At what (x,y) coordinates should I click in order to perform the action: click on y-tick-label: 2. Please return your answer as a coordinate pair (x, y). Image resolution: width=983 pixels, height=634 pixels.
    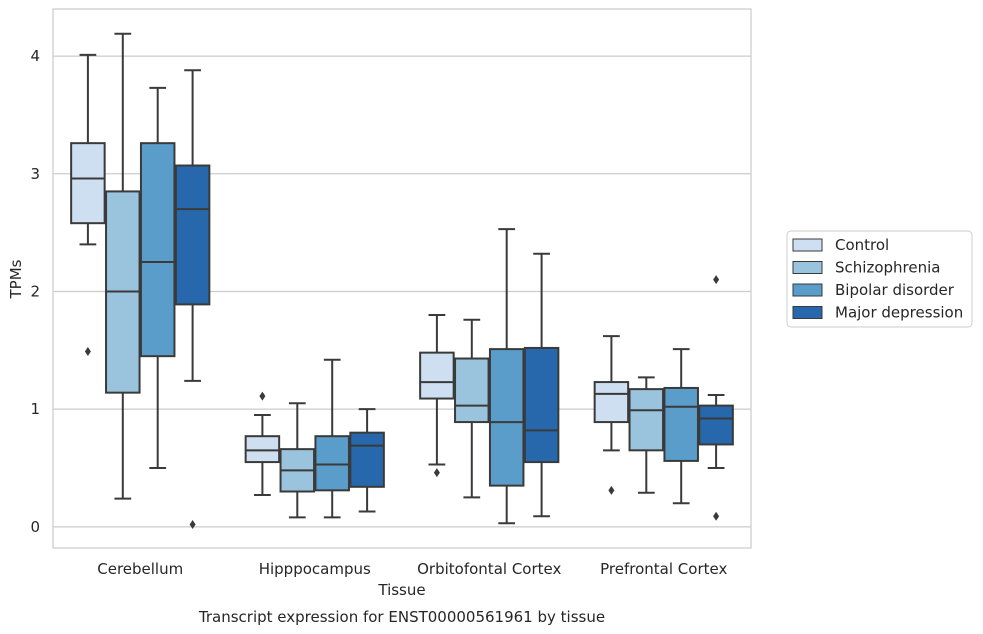
    Looking at the image, I should click on (35, 291).